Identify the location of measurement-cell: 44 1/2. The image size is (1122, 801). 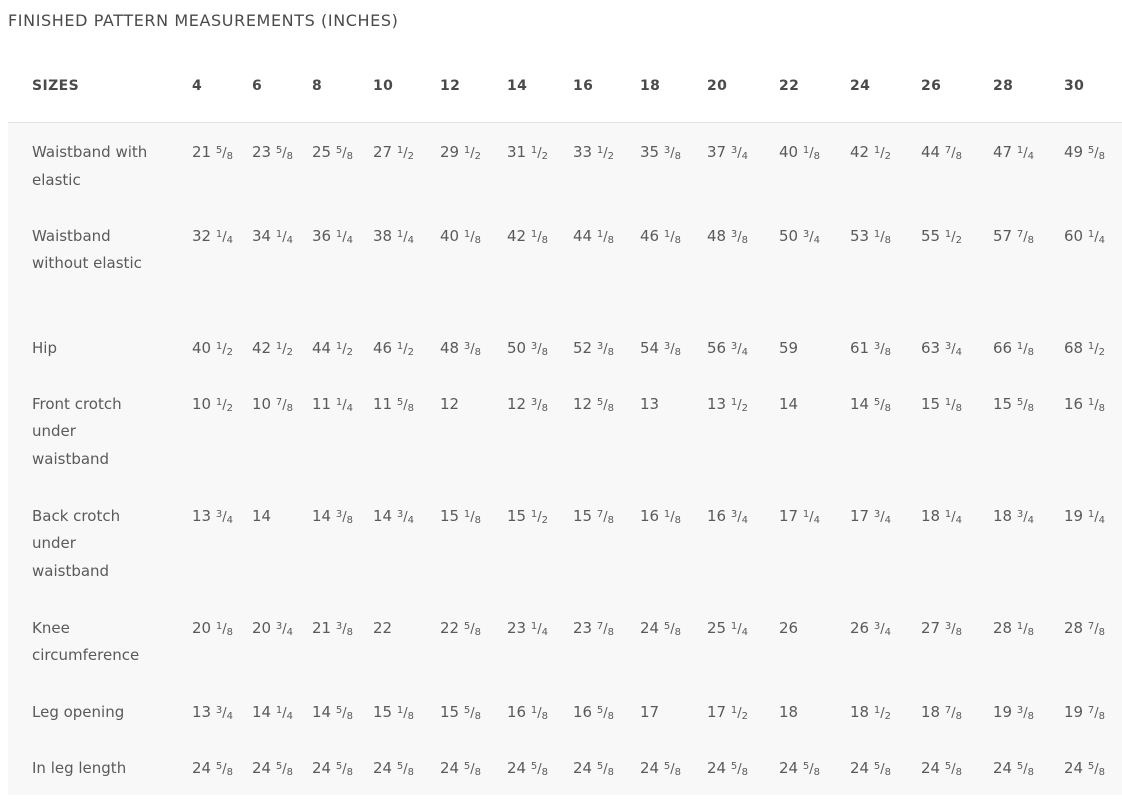
(332, 348).